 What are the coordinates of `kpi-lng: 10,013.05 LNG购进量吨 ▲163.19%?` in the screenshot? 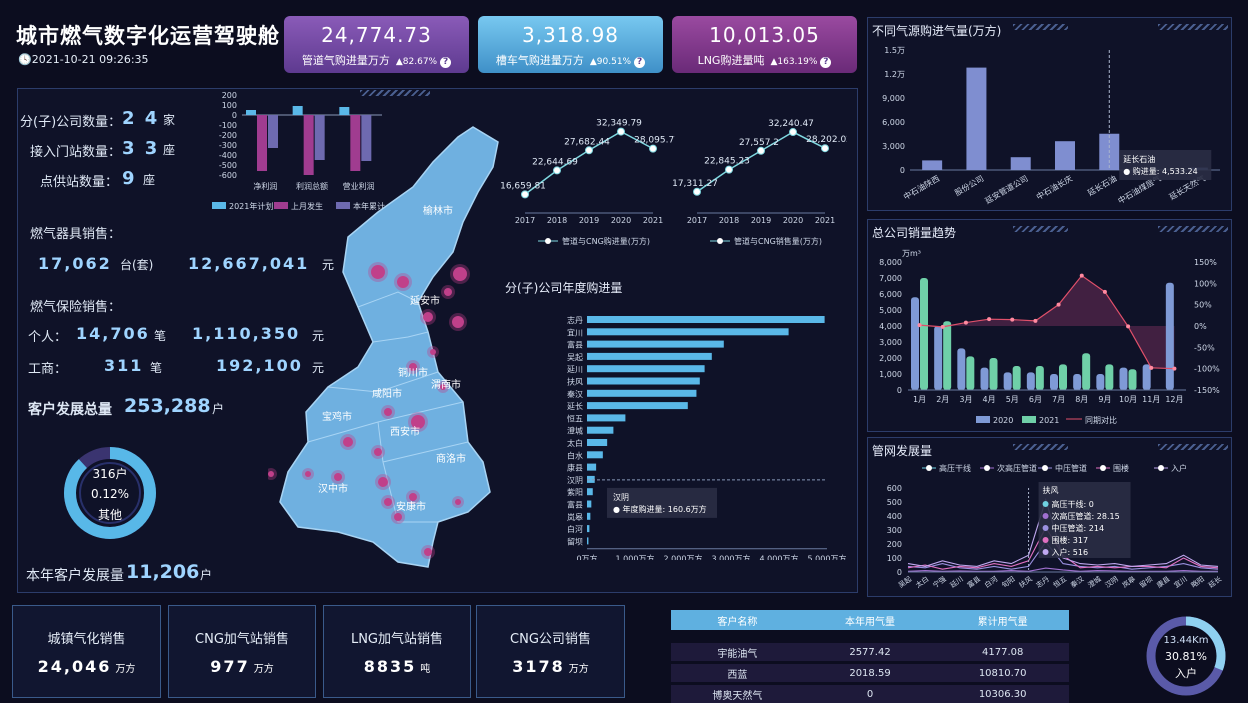 It's located at (764, 44).